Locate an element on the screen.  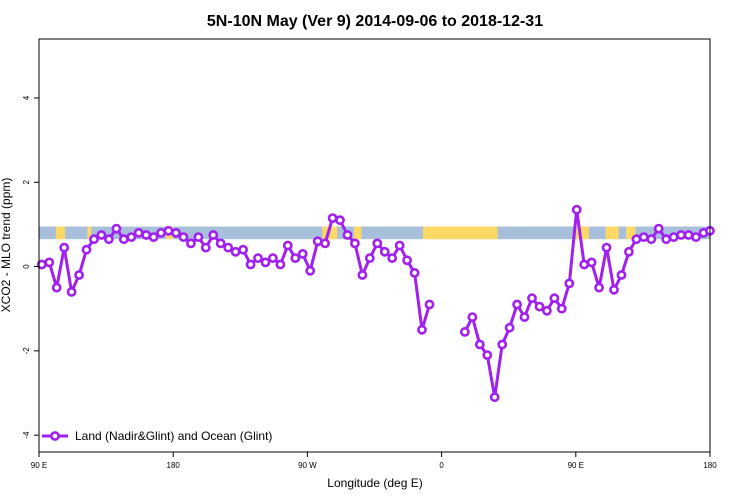
x-axis-label: Longitude (deg E) is located at coordinates (374, 483).